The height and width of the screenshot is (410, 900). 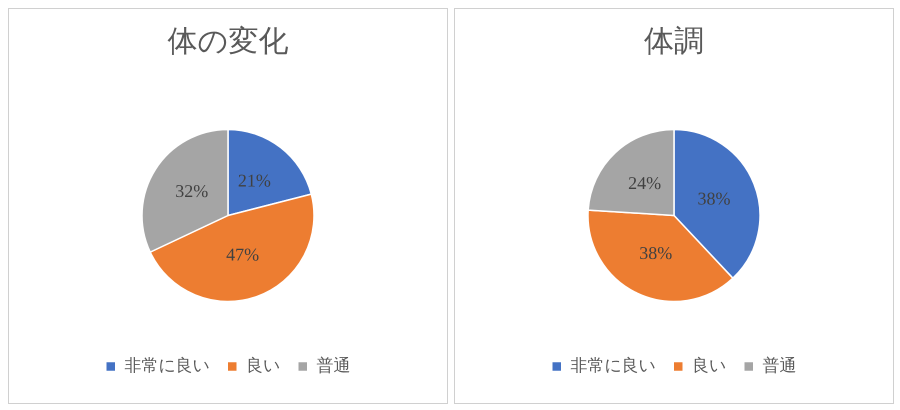 I want to click on data-label: 21%, so click(x=254, y=180).